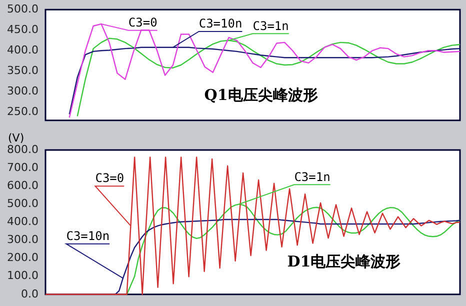 The width and height of the screenshot is (466, 306). I want to click on y-tick-label: 0.0, so click(29, 293).